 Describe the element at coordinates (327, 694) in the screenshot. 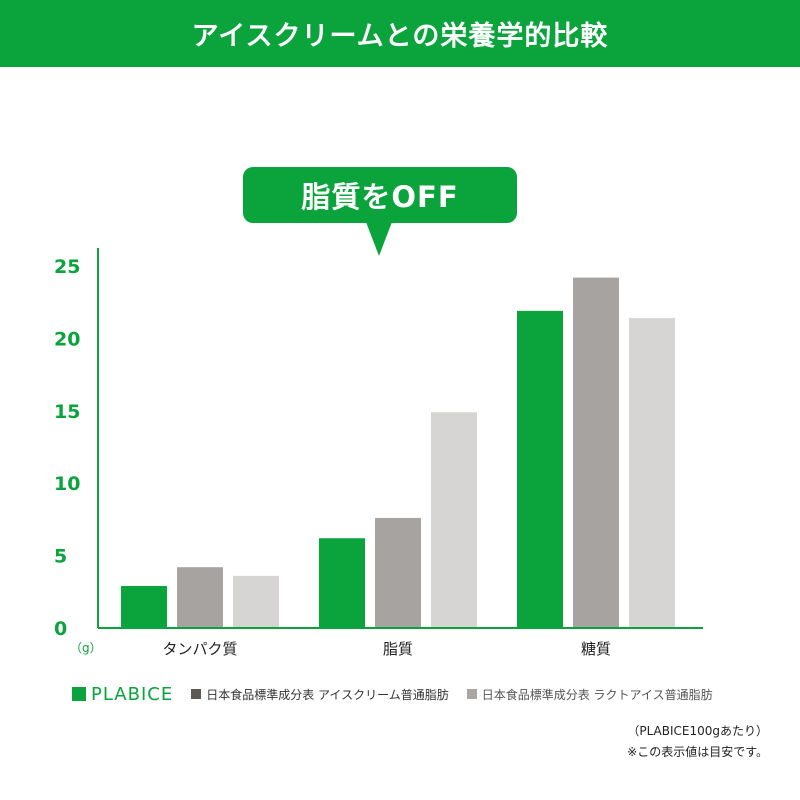

I see `legend-label-ice-cream: 日本食品標準成分表 アイスクリーム普通脂肪` at that location.